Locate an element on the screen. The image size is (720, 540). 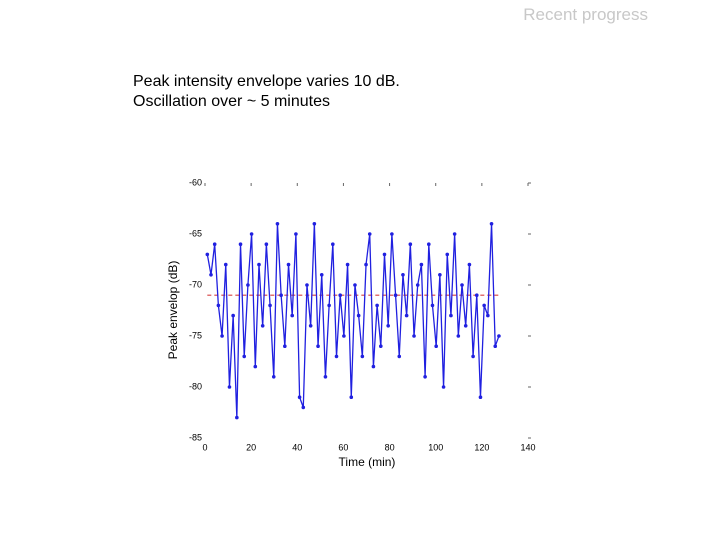
x-axis-label: Time (min) is located at coordinates (367, 462).